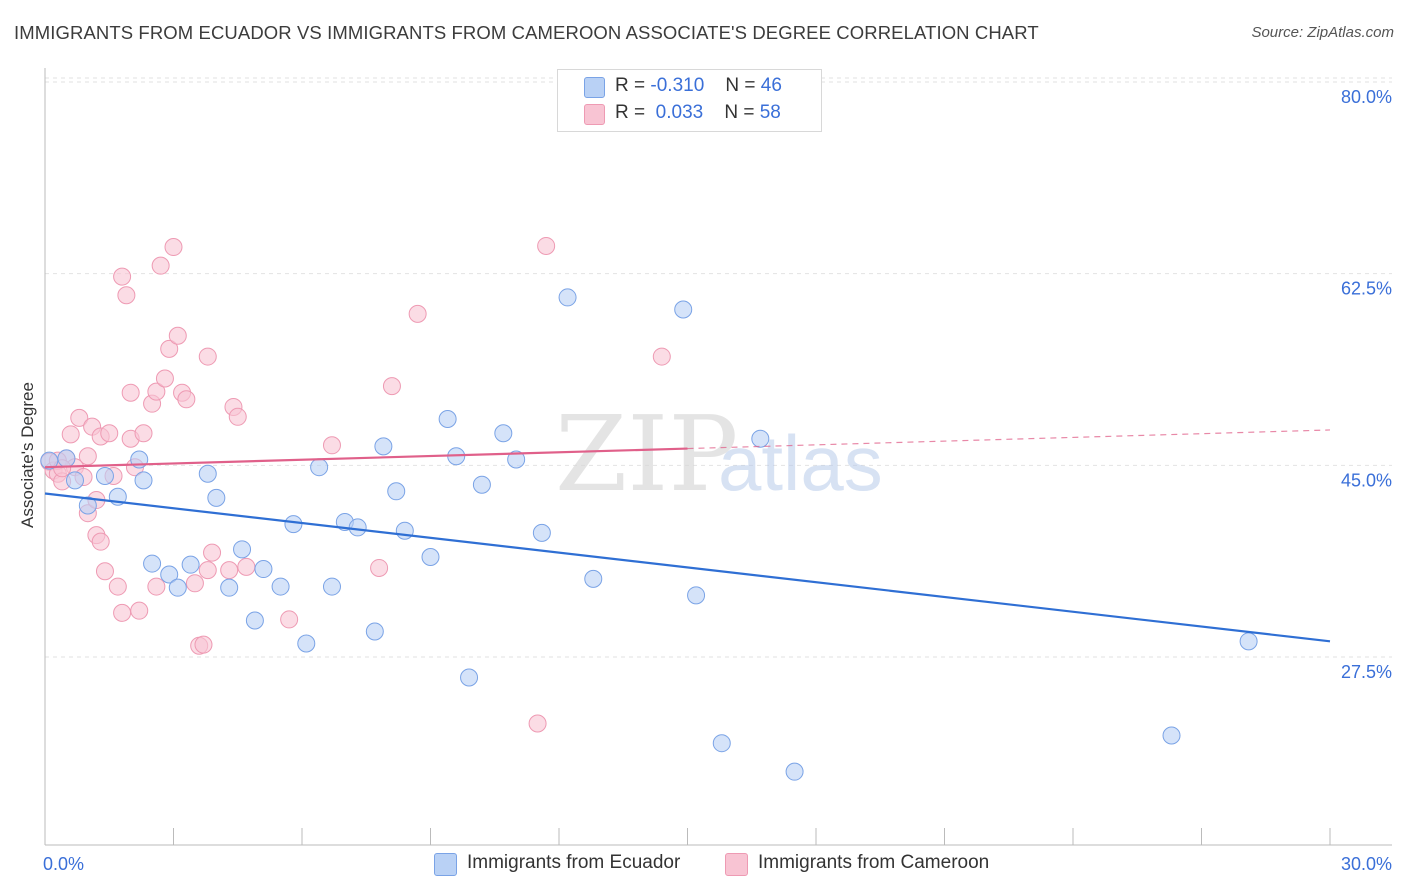 Image resolution: width=1406 pixels, height=892 pixels. I want to click on correlation-legend: R = -0.310 N = 46 R = 0.033 N = 58, so click(689, 100).